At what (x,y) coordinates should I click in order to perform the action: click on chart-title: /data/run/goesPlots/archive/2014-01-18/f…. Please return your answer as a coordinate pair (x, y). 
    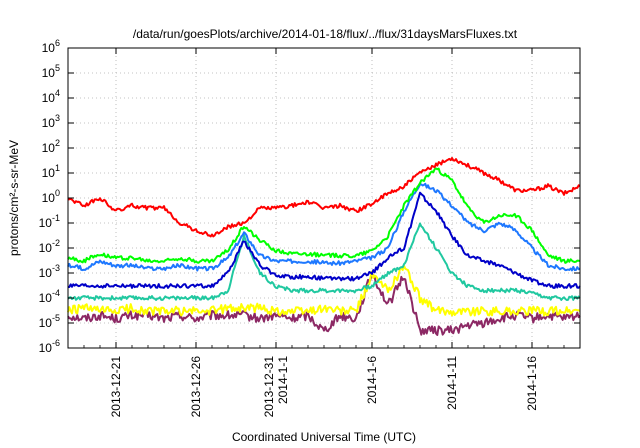
    Looking at the image, I should click on (325, 34).